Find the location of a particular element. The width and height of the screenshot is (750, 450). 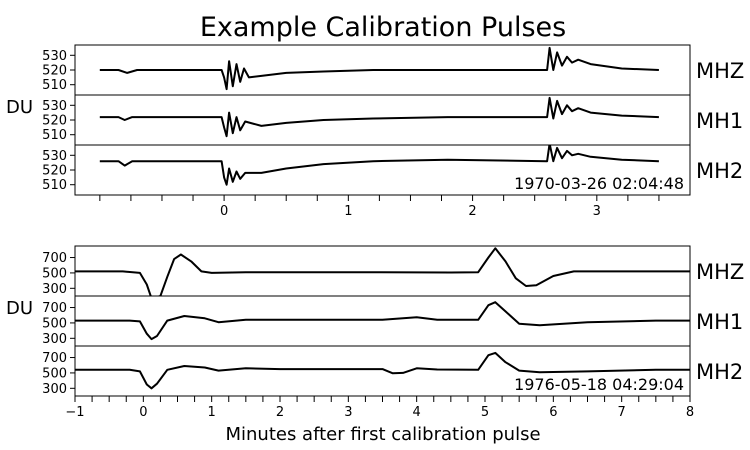

x-tick-label: 6 is located at coordinates (553, 412).